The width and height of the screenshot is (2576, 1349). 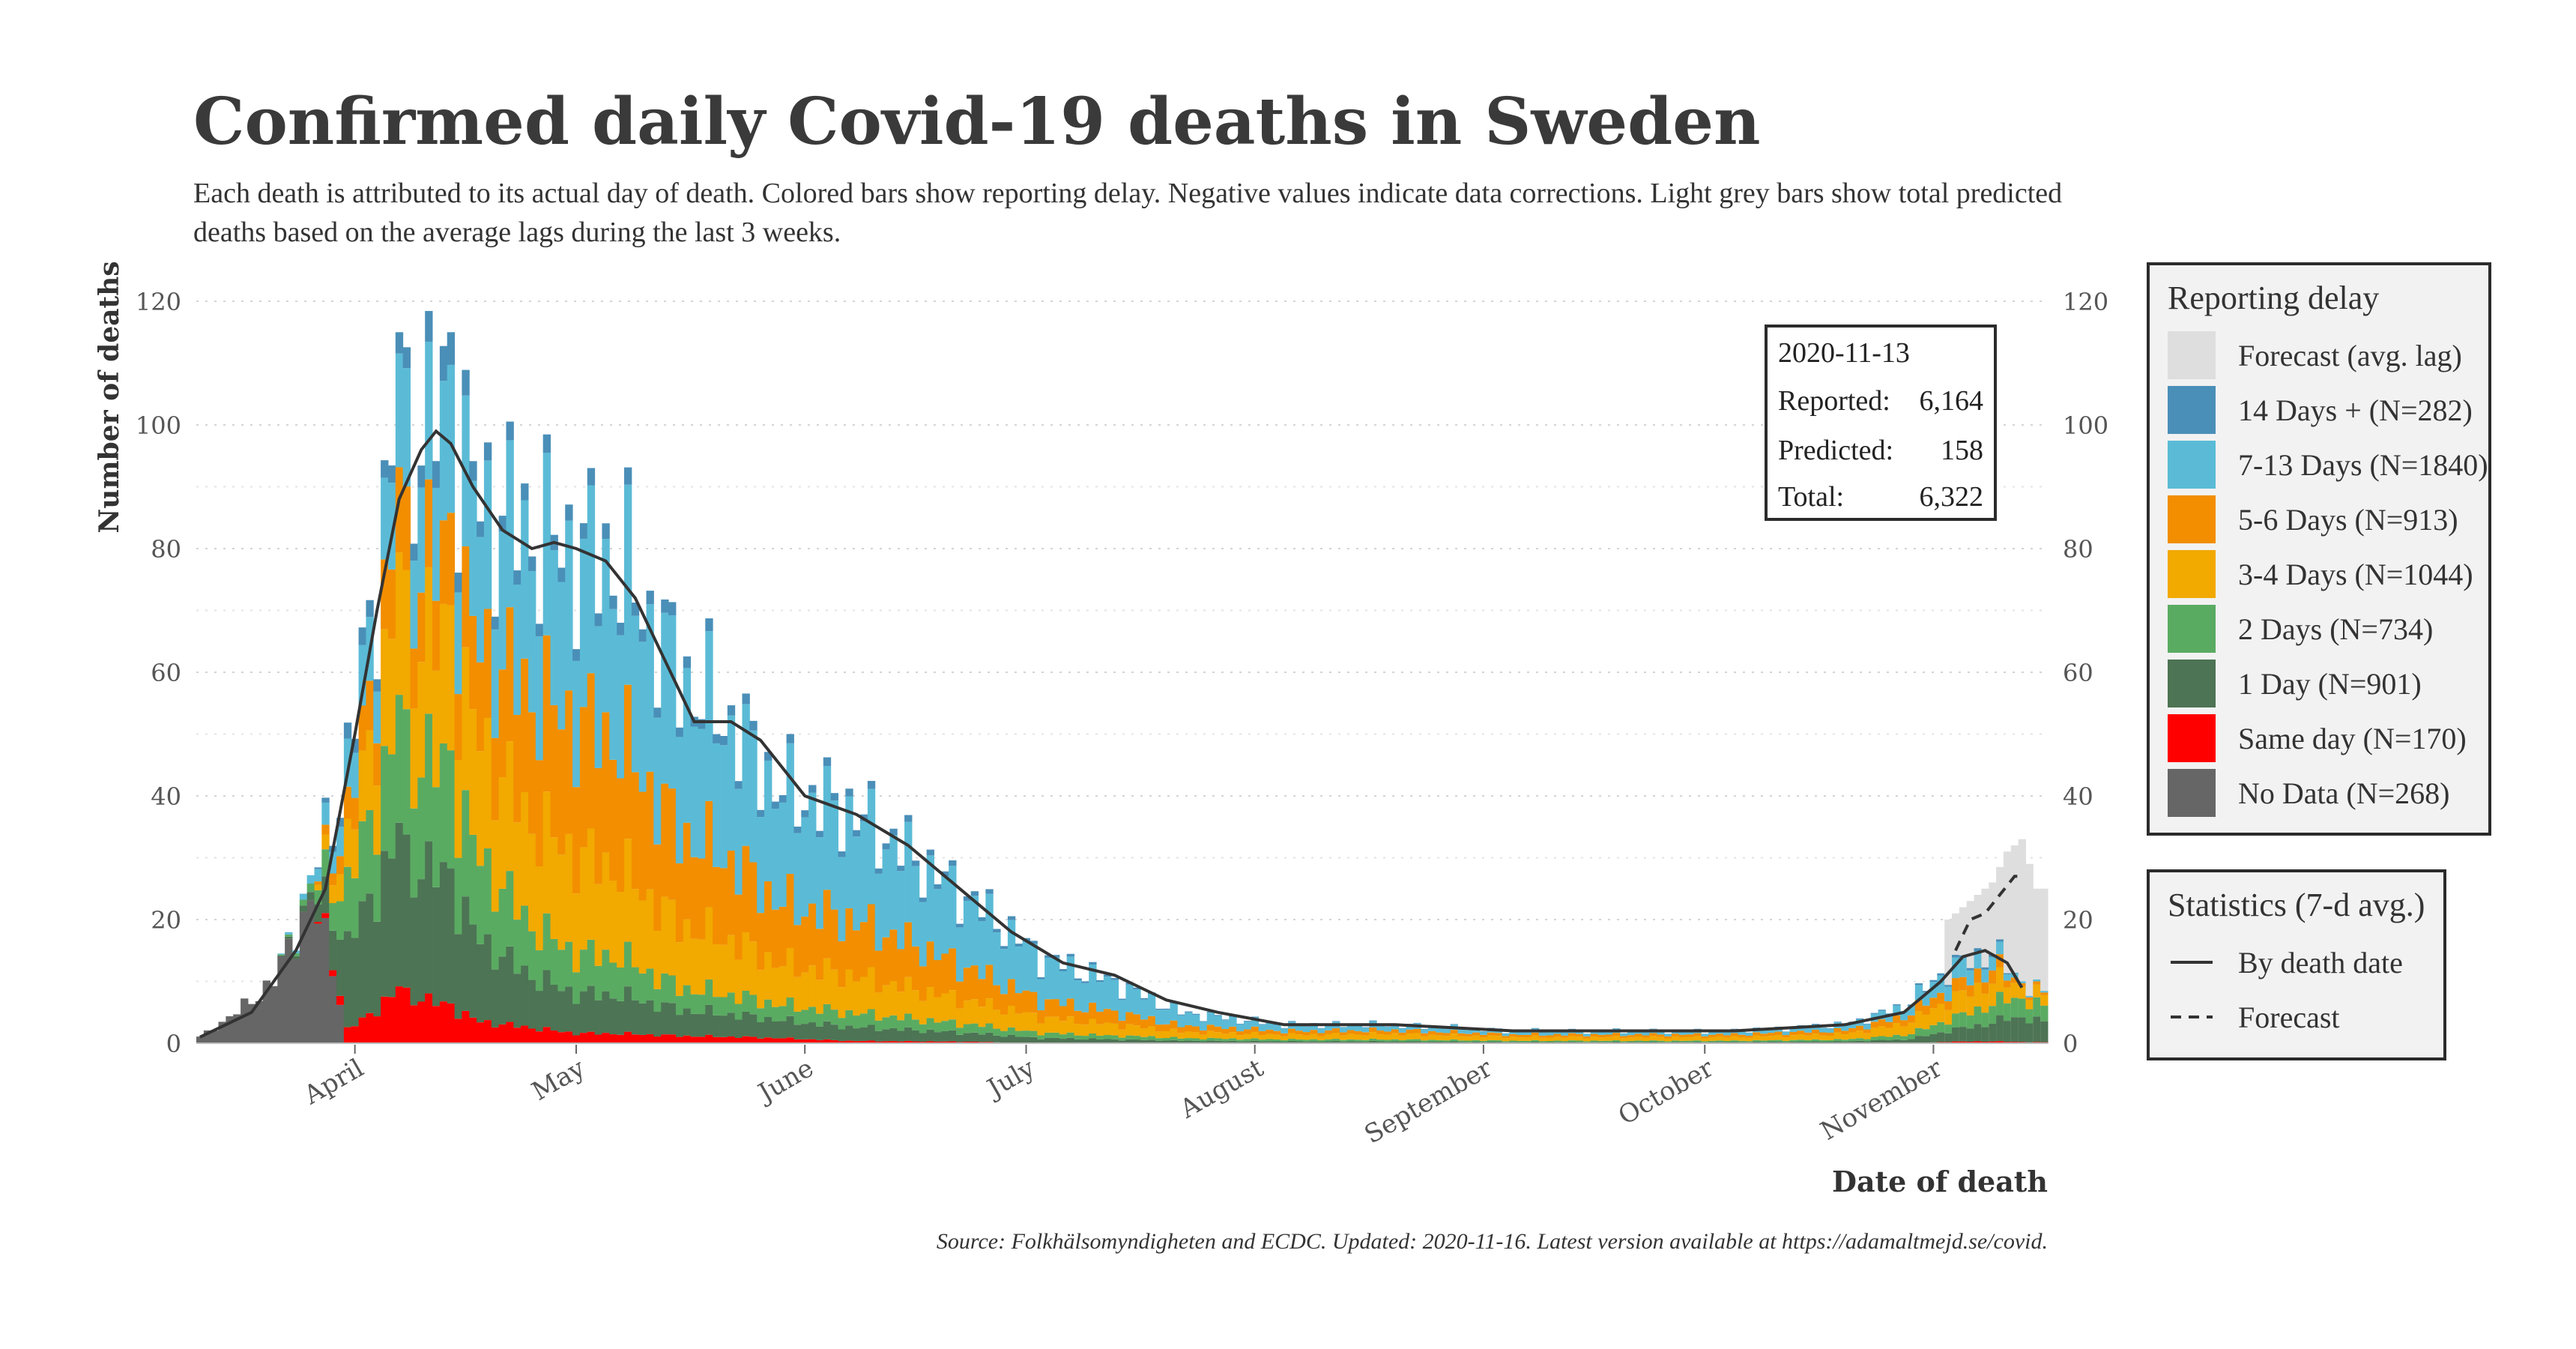 What do you see at coordinates (785, 1081) in the screenshot?
I see `x-tick-label: June` at bounding box center [785, 1081].